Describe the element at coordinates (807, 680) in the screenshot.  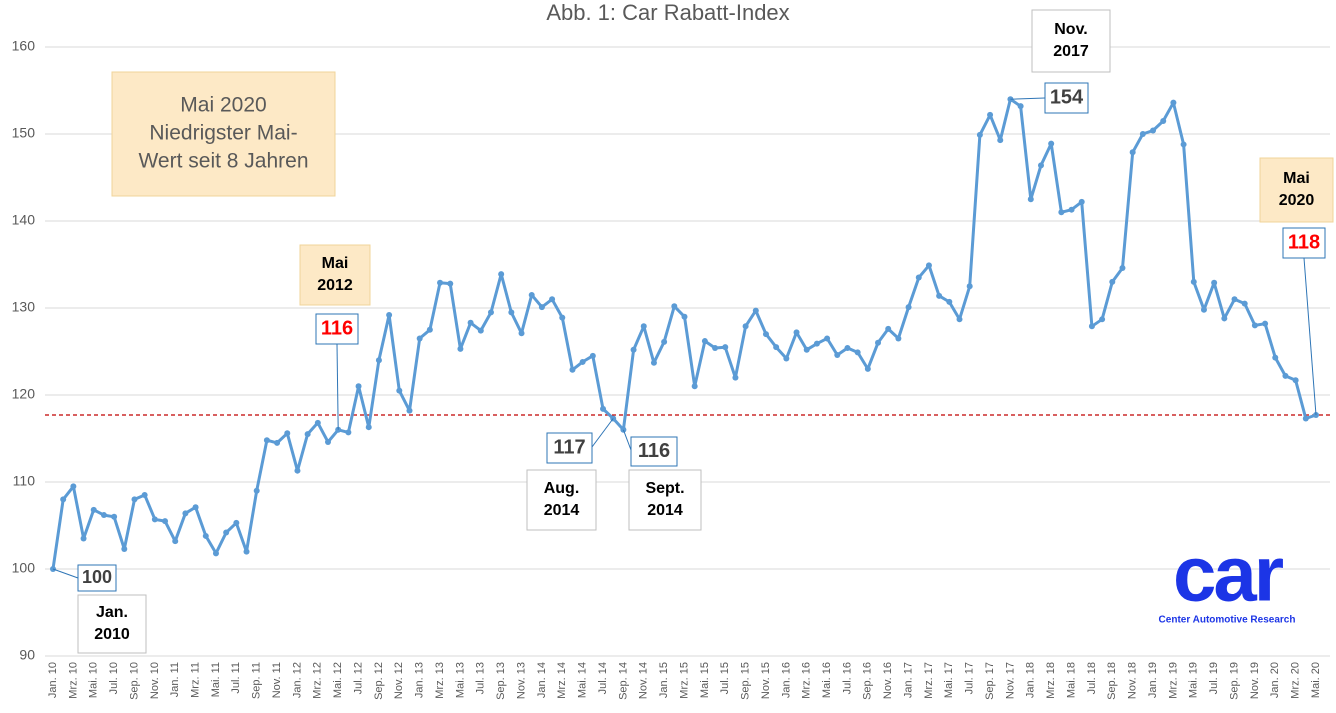
I see `x-tick-label: Mrz. 16` at that location.